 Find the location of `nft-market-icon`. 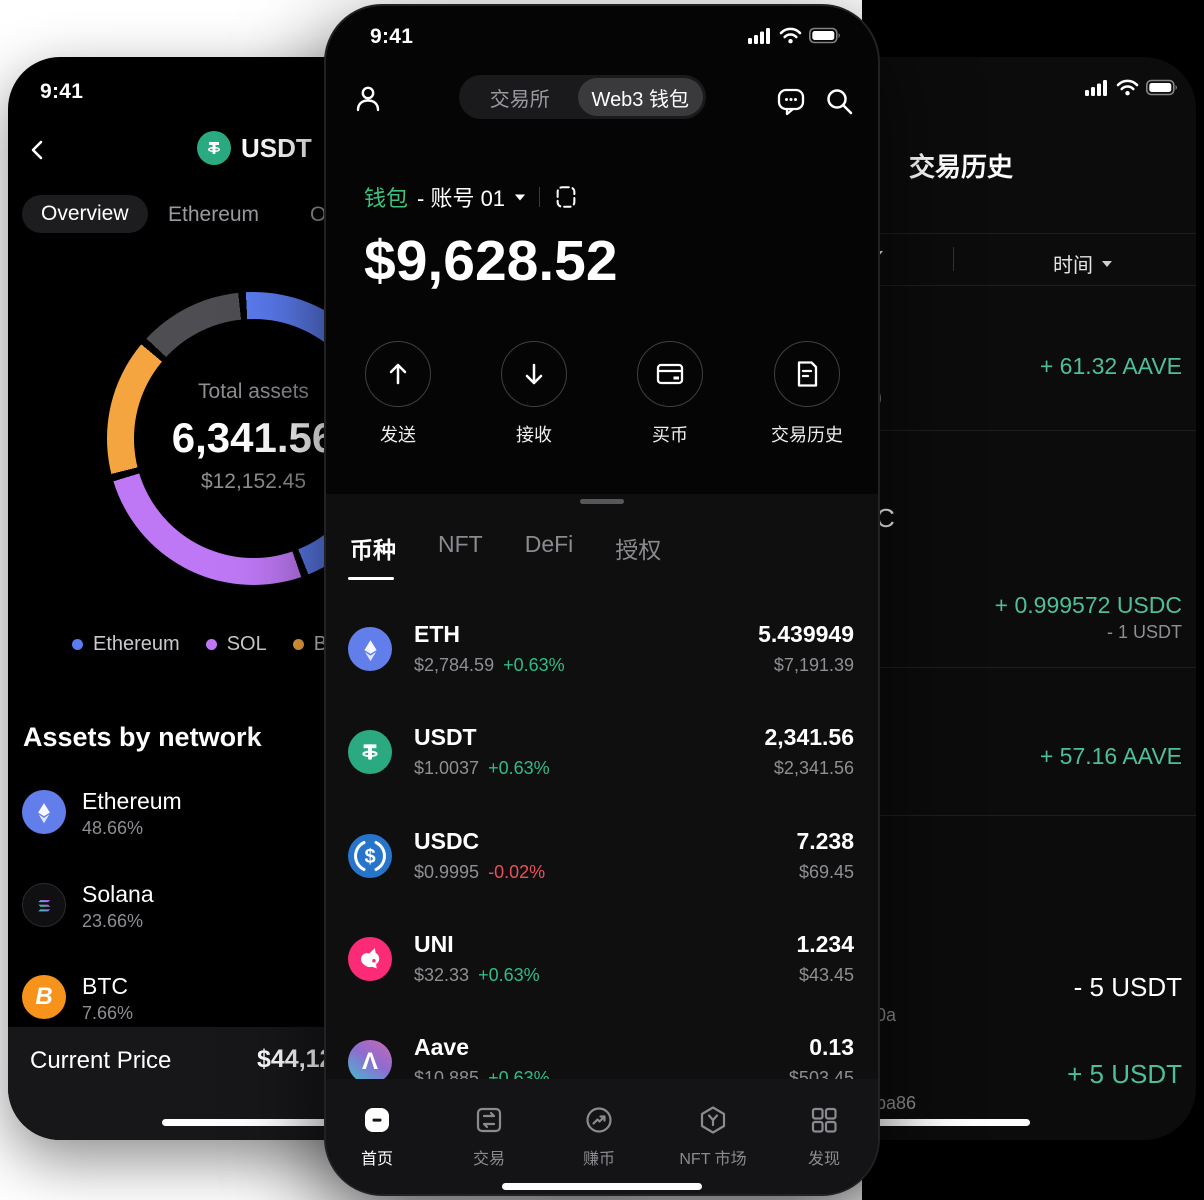

nft-market-icon is located at coordinates (713, 1120).